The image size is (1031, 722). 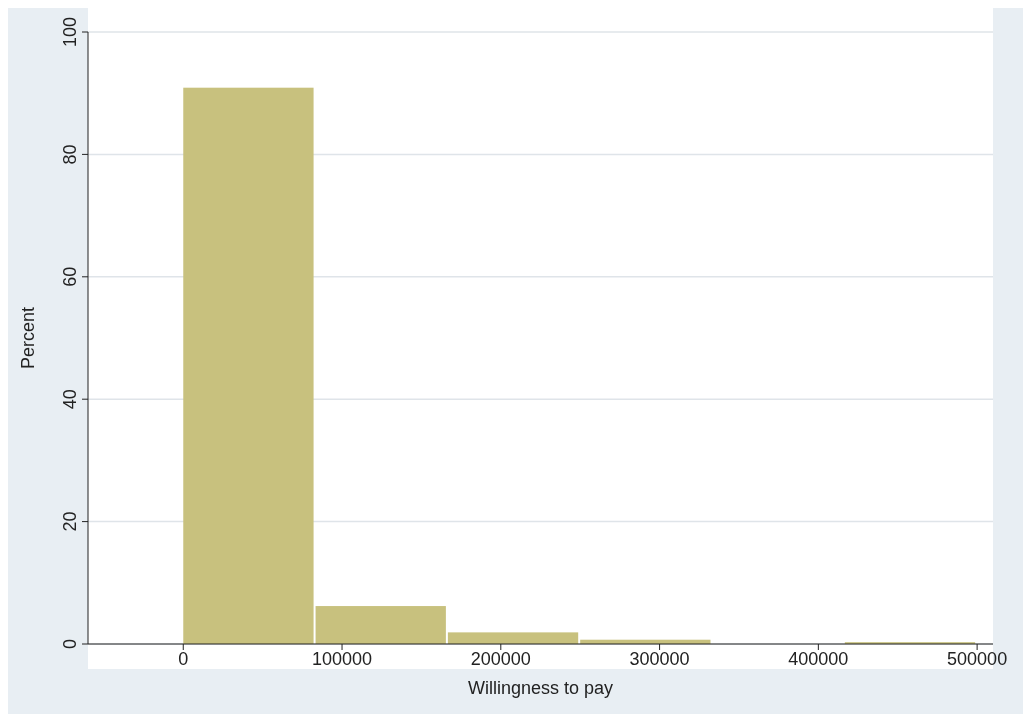 I want to click on y-tick-label: 80, so click(x=70, y=154).